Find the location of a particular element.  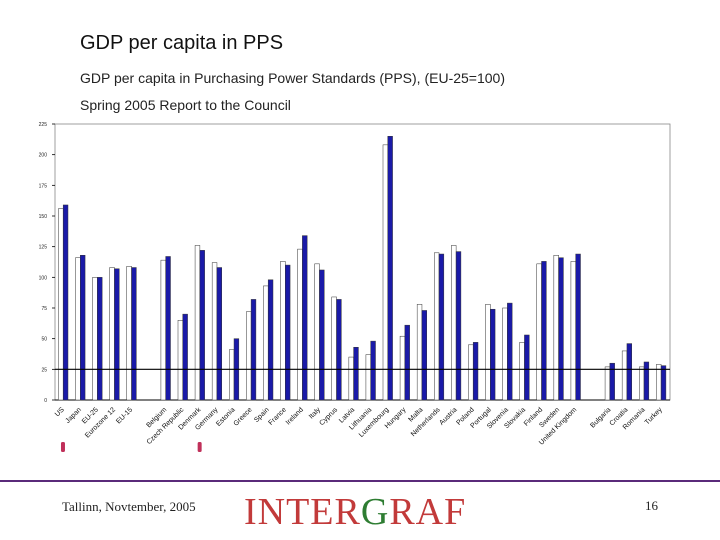

y-tick-label: 50 is located at coordinates (44, 340).